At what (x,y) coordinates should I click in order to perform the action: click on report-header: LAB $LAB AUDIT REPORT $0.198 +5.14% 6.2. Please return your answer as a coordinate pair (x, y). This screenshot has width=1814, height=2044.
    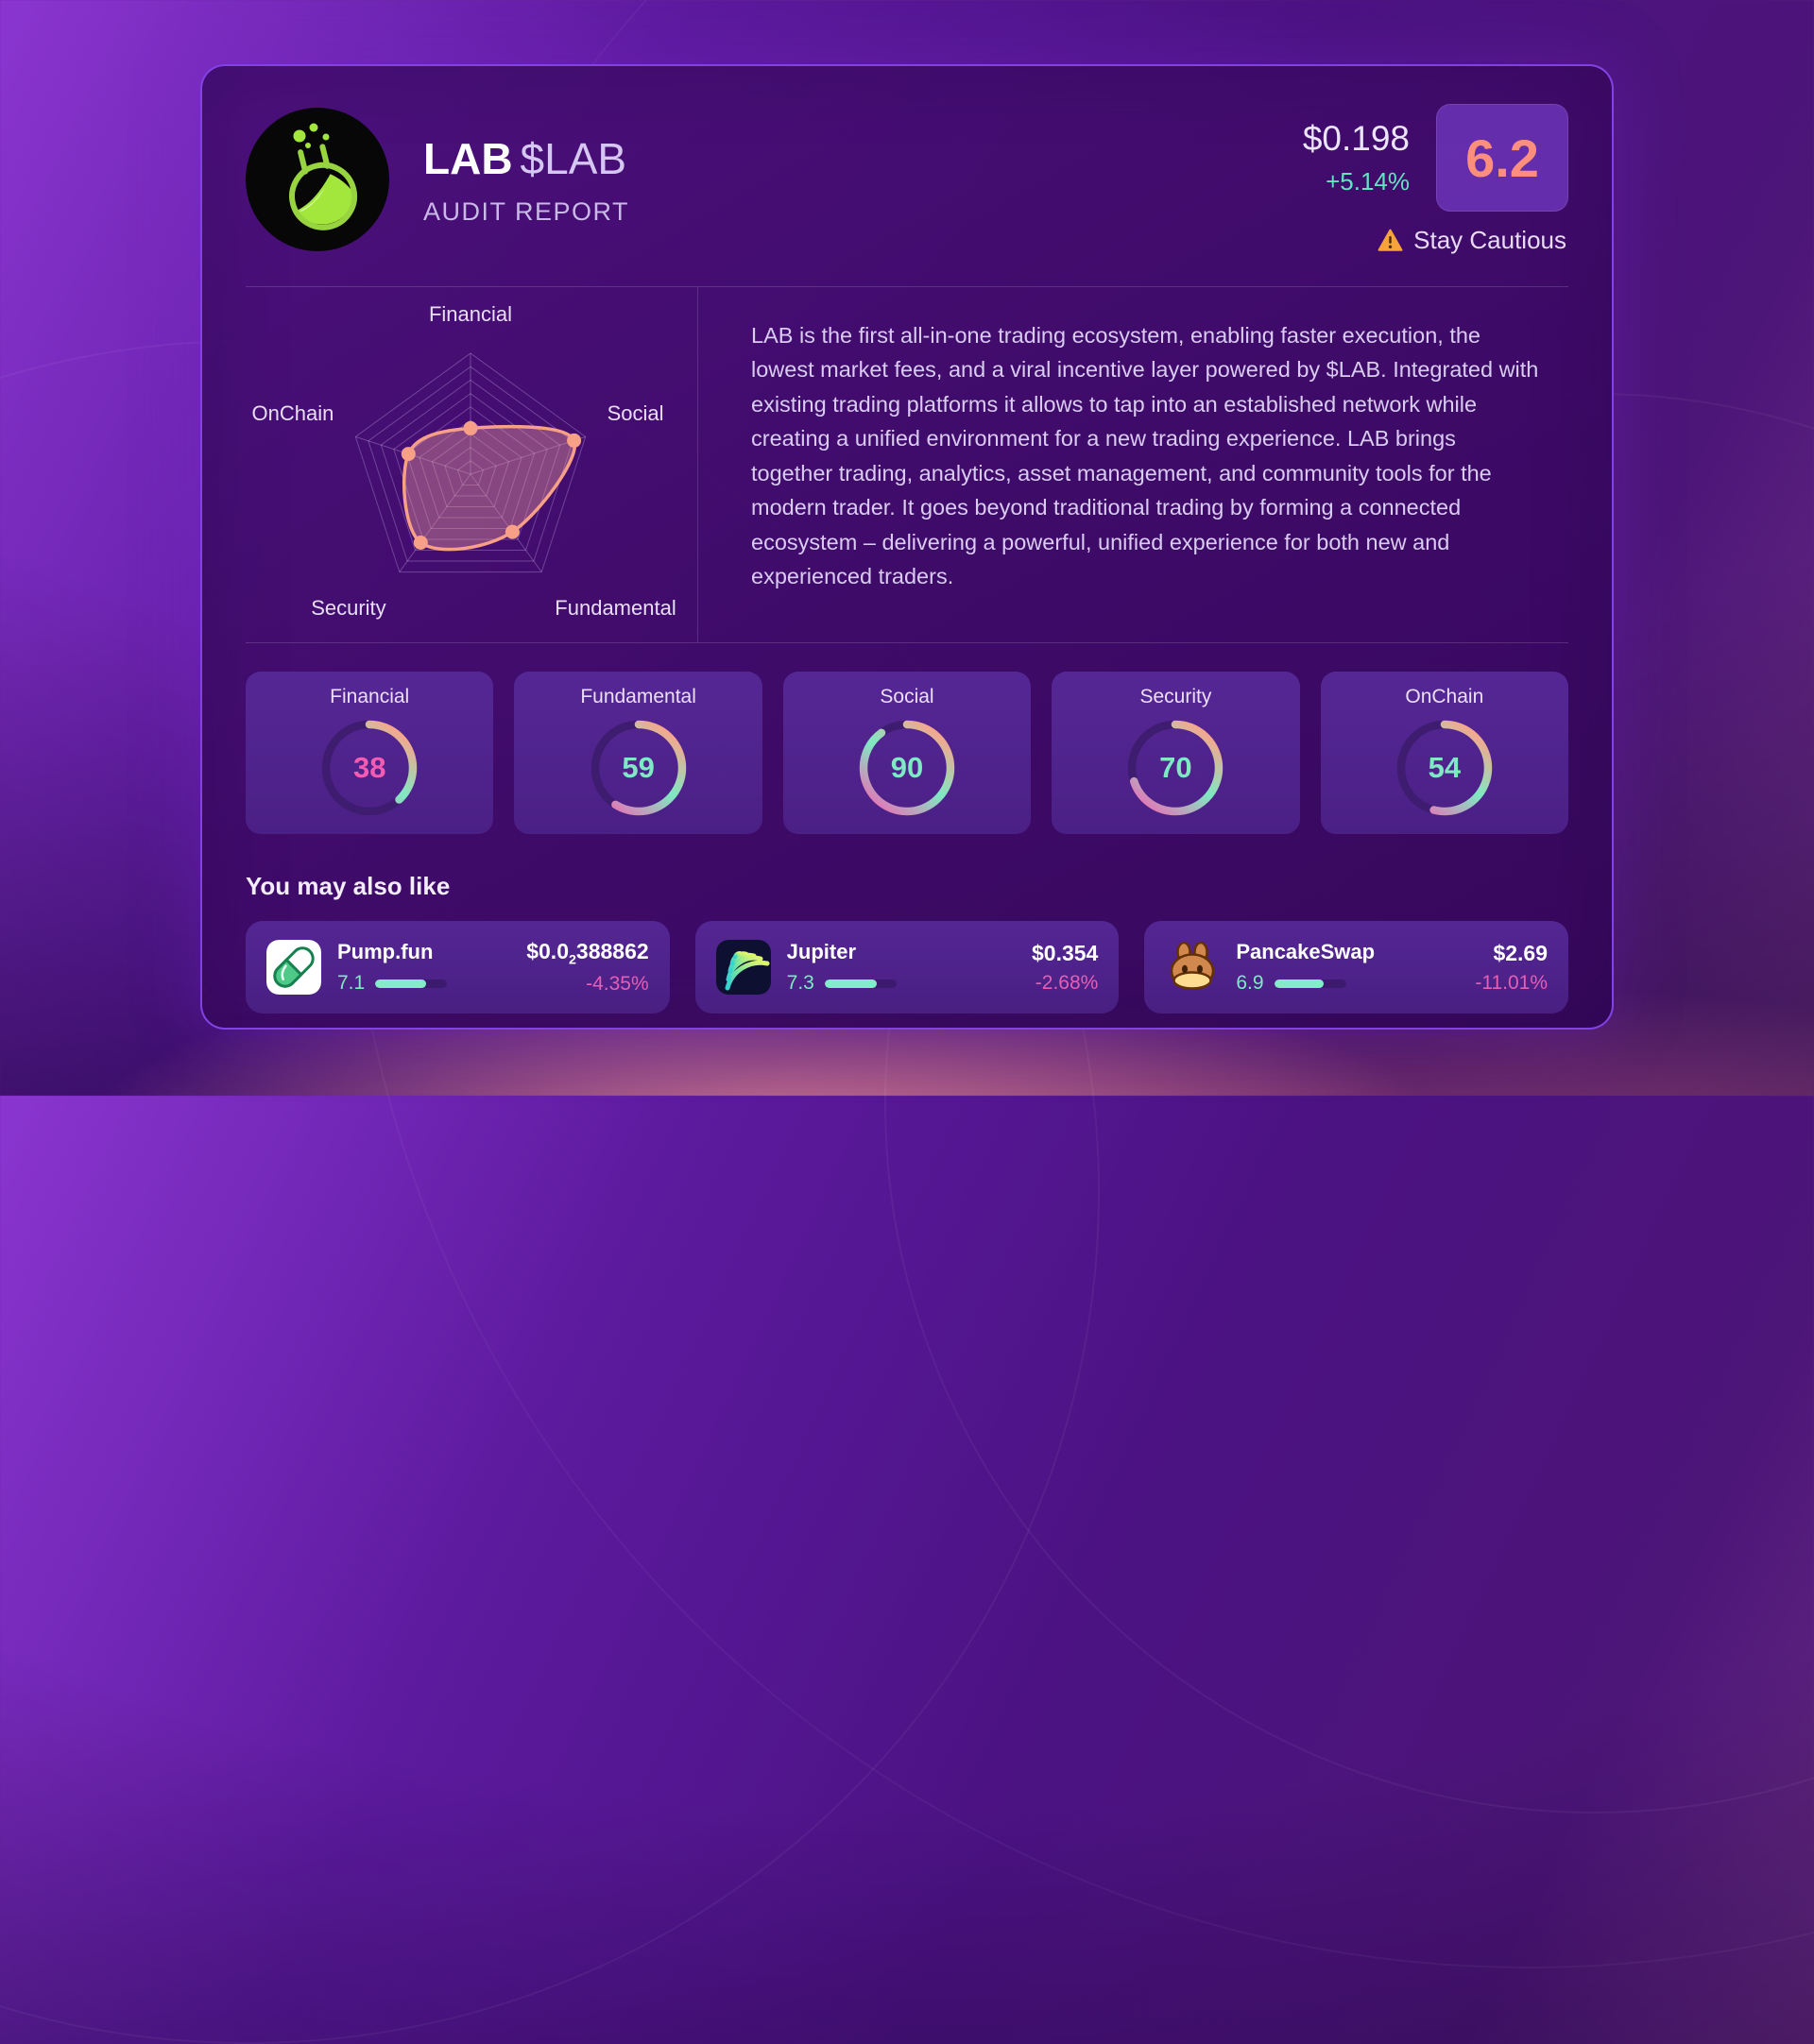
    Looking at the image, I should click on (907, 179).